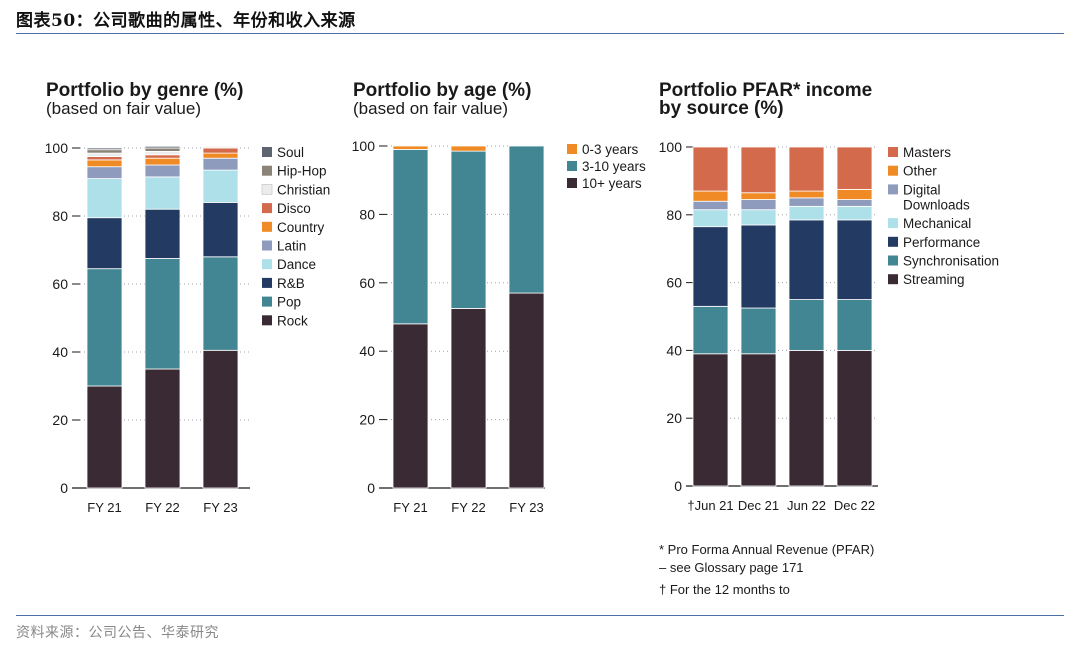 The height and width of the screenshot is (649, 1080). Describe the element at coordinates (765, 90) in the screenshot. I see `chart-title: Portfolio PFAR* income` at that location.